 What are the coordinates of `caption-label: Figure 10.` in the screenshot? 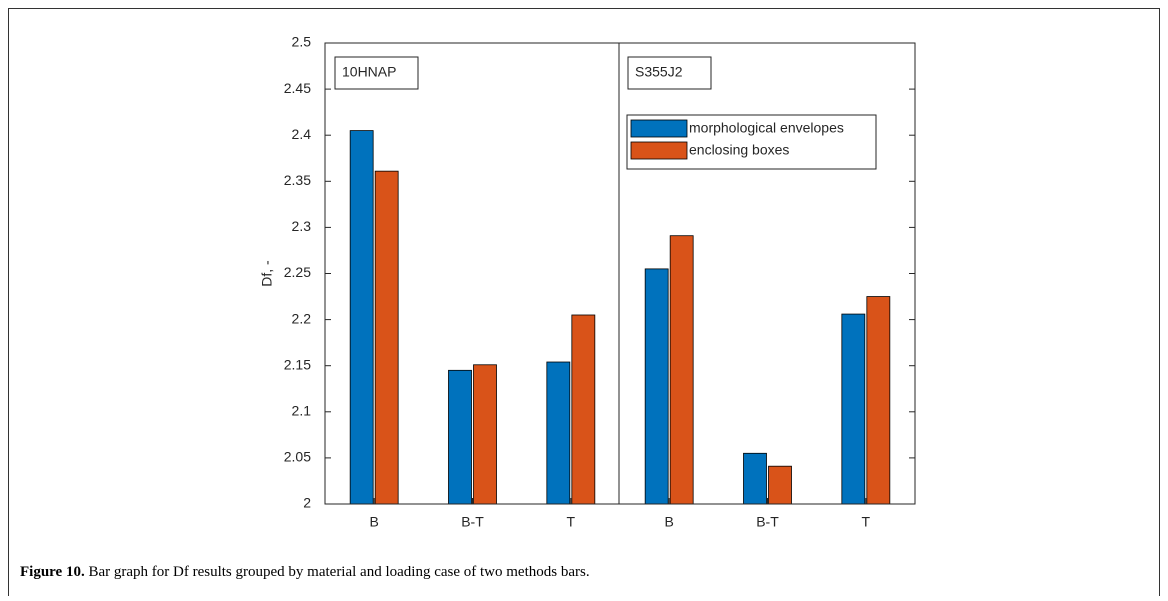 It's located at (52, 572).